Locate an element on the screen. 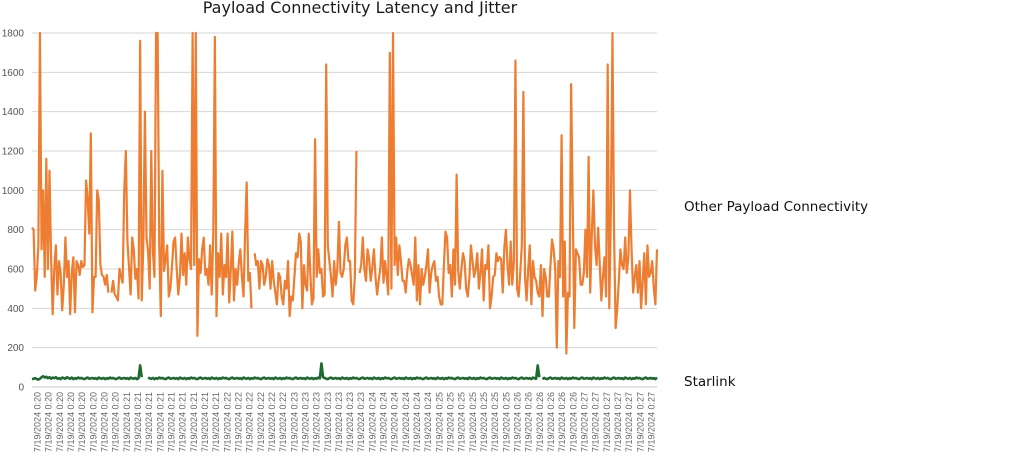  y-tick-label: 0 is located at coordinates (21, 388).